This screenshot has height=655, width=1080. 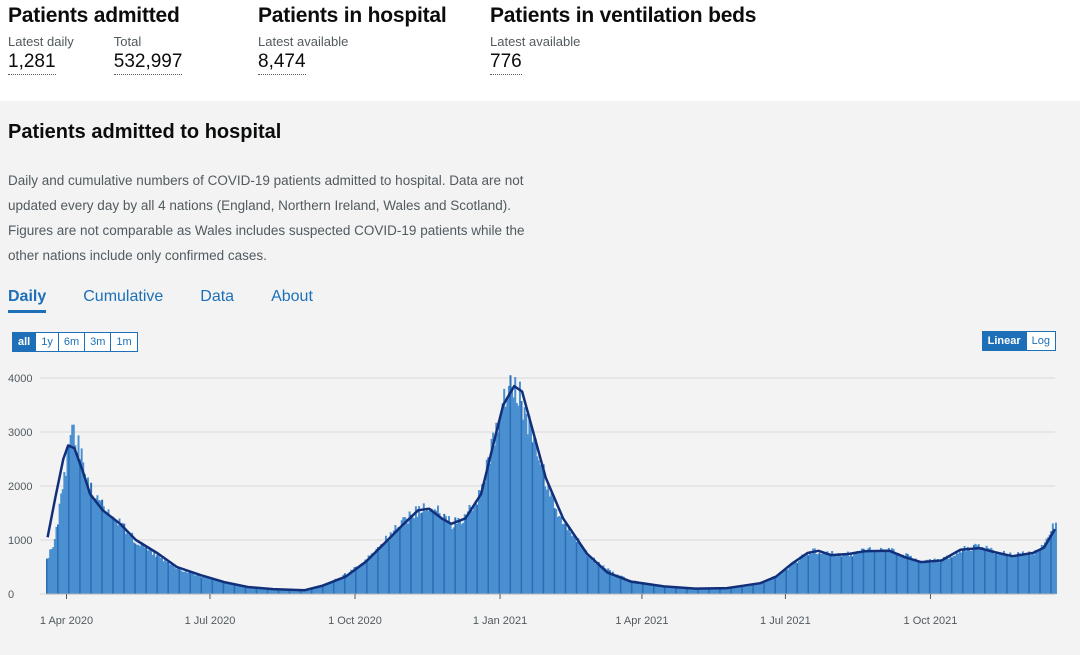 I want to click on range-1y-button: 1y, so click(x=47, y=342).